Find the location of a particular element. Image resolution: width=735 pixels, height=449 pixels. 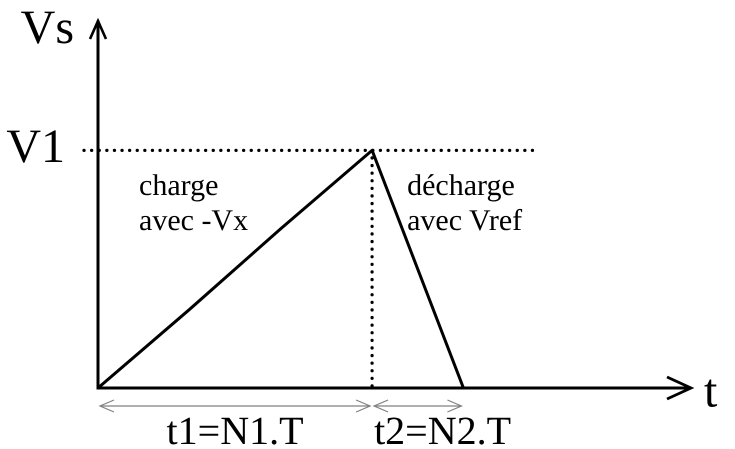

text: t2=N2.T is located at coordinates (443, 428).